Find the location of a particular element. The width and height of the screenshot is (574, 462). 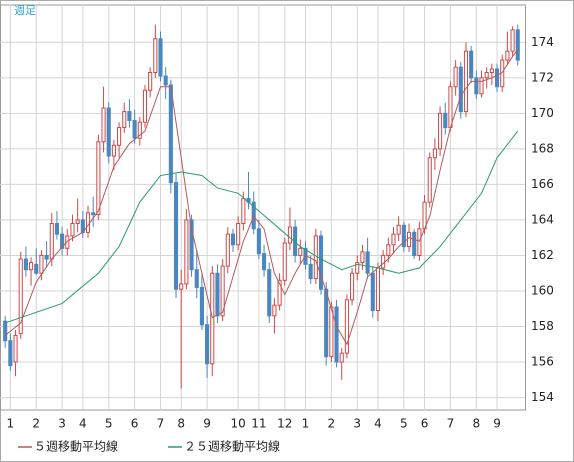

y-tick-label: 172 is located at coordinates (542, 77).